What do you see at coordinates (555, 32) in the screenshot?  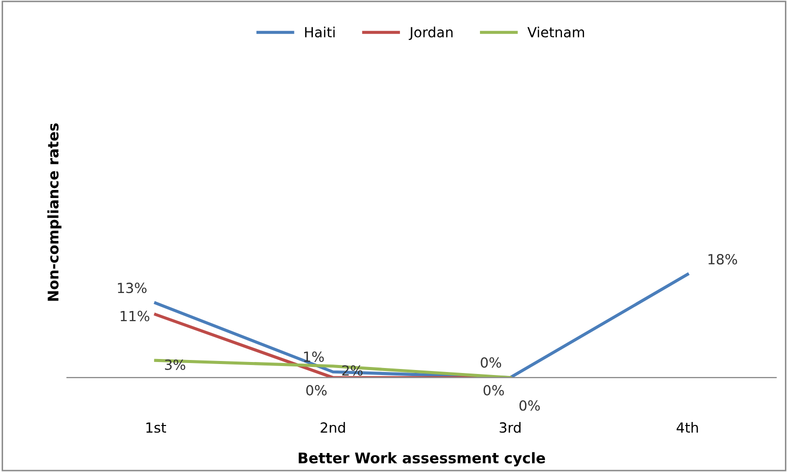 I see `legend-label: Vietnam` at bounding box center [555, 32].